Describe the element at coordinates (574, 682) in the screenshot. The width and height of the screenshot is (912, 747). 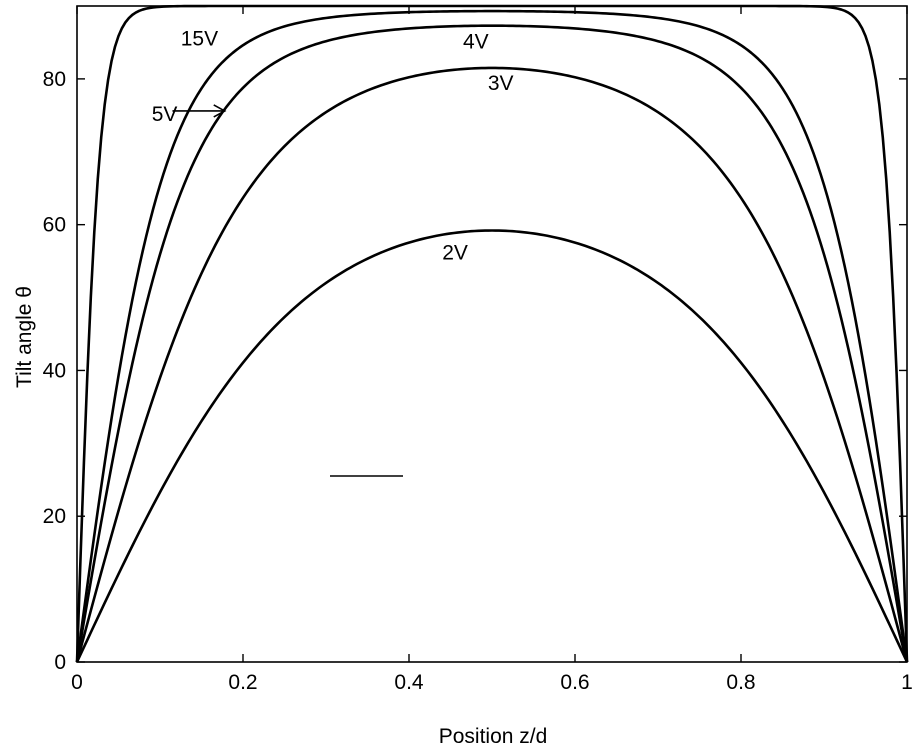
I see `x-tick-label: 0.6` at that location.